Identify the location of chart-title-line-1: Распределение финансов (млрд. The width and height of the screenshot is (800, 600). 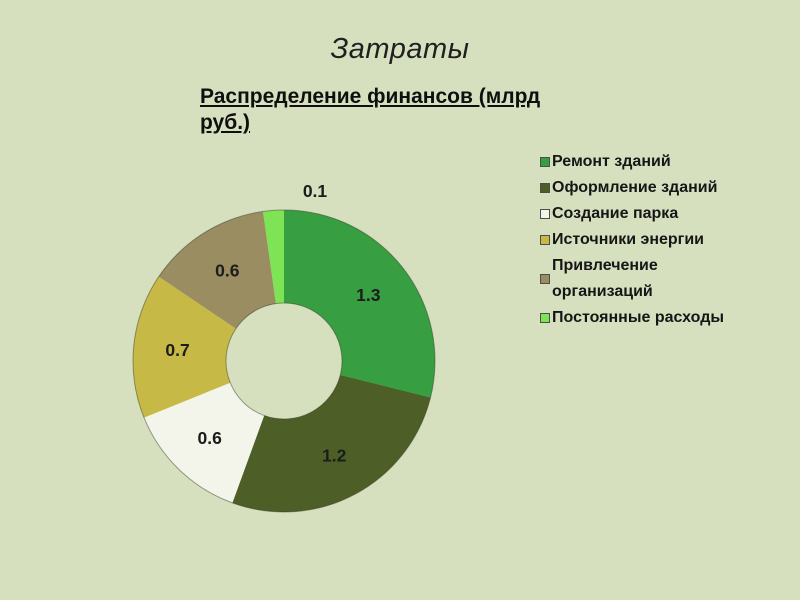
(370, 96).